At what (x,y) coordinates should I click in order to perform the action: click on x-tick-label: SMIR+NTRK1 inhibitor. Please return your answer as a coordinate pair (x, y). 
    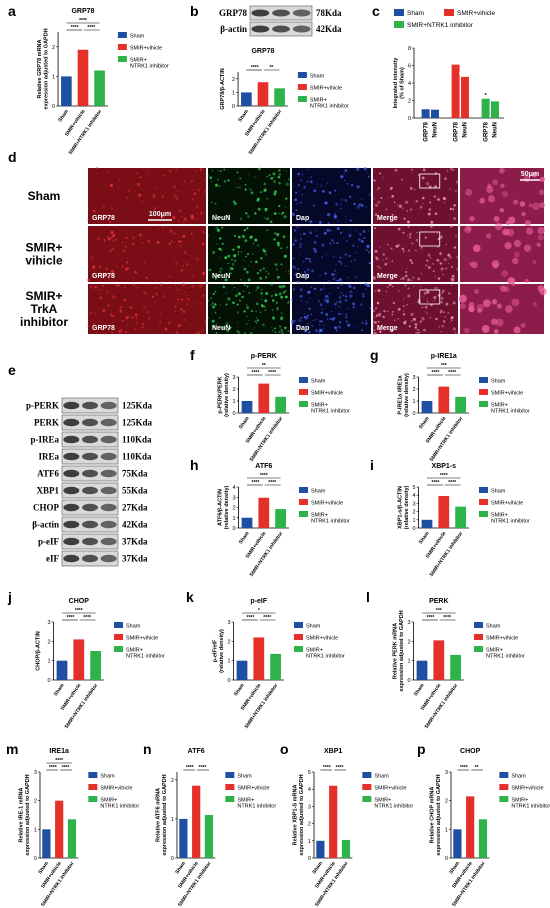
    Looking at the image, I should click on (262, 706).